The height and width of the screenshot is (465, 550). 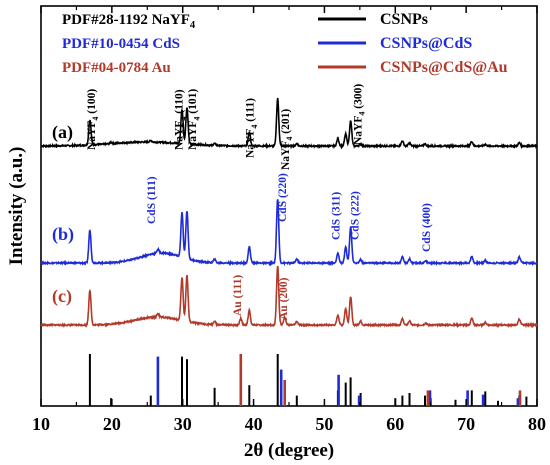 What do you see at coordinates (121, 44) in the screenshot?
I see `reference-label-2: PDF#10-0454 CdS` at bounding box center [121, 44].